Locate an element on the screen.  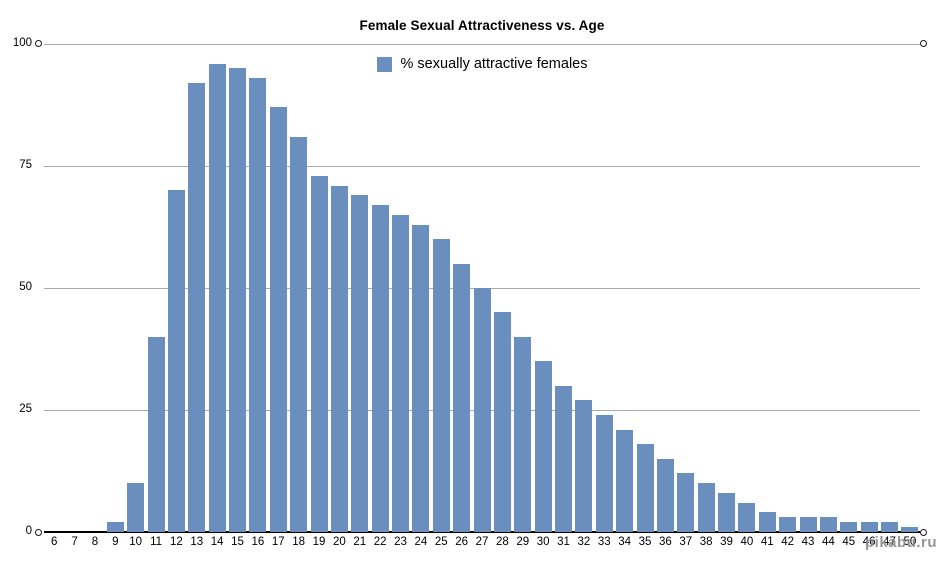
x-tick-label-23: 23 is located at coordinates (400, 542).